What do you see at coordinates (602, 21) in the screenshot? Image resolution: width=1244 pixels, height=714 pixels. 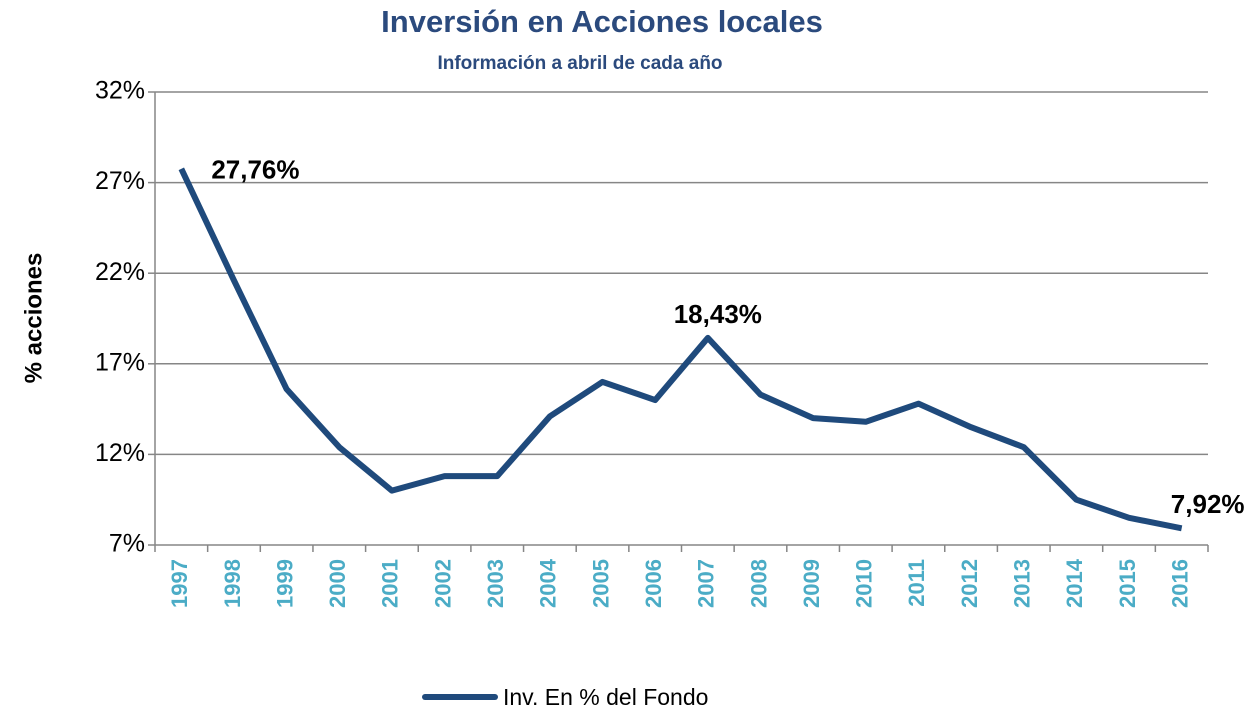 I see `chart-title: Inversión en Acciones locales` at bounding box center [602, 21].